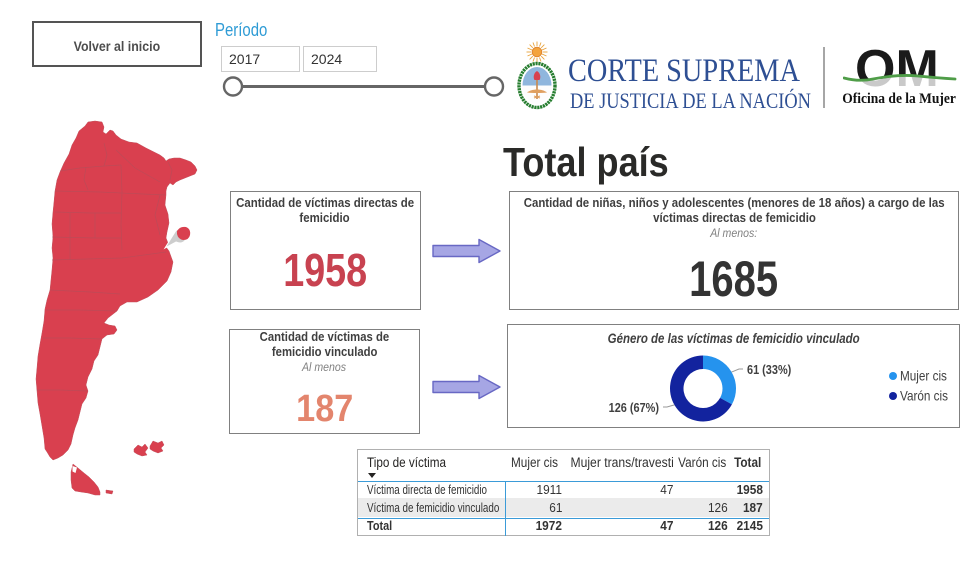 This screenshot has width=980, height=567. Describe the element at coordinates (923, 376) in the screenshot. I see `svg-text: Mujer cis` at that location.